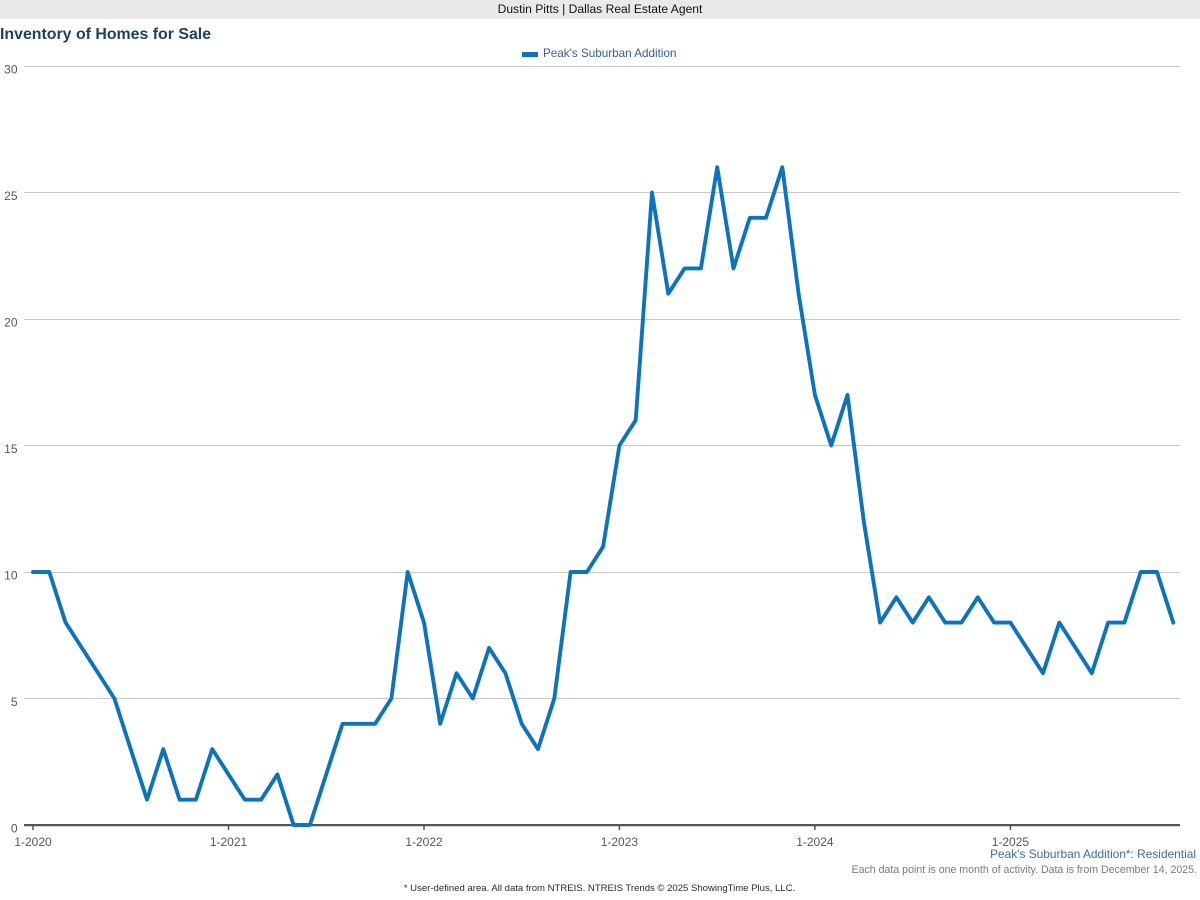 This screenshot has height=900, width=1200. I want to click on svg-text: 1-2022, so click(424, 842).